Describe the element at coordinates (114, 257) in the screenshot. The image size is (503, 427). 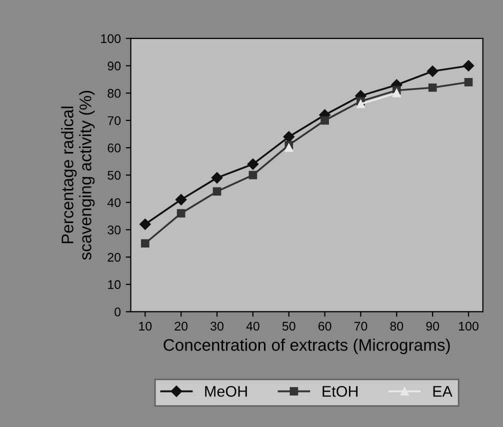
I see `y-tick-label: 20` at that location.